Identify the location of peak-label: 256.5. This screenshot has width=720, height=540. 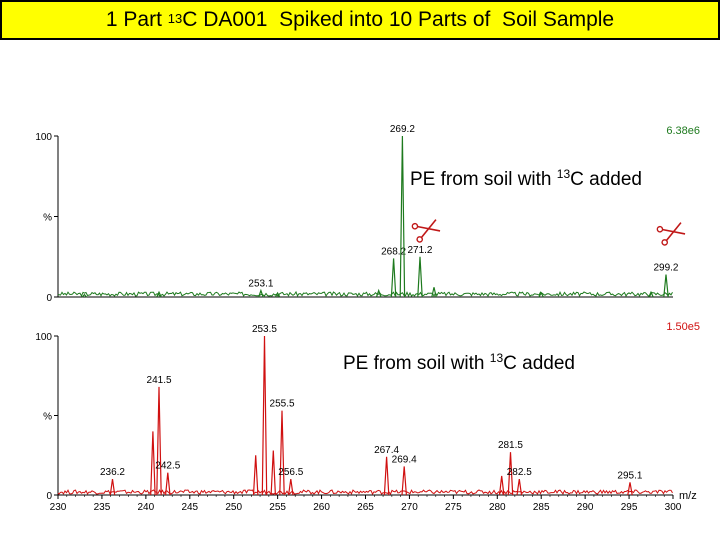
(290, 472).